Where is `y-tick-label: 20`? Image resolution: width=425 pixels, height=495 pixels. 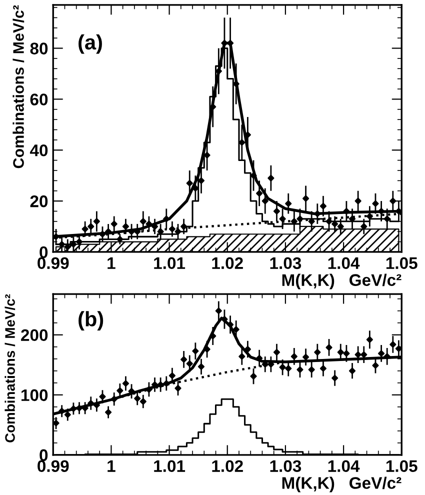
y-tick-label: 20 is located at coordinates (39, 201).